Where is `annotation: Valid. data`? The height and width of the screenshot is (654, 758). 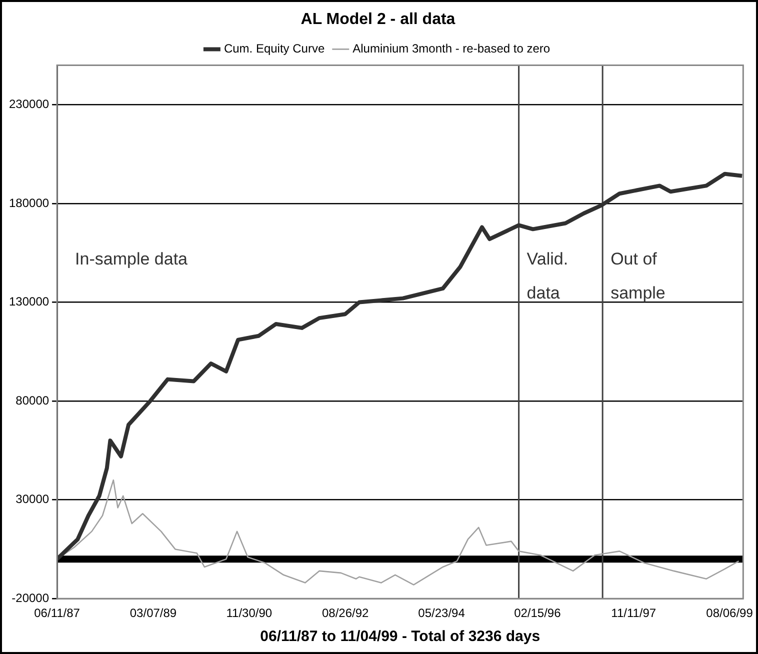 annotation: Valid. data is located at coordinates (547, 276).